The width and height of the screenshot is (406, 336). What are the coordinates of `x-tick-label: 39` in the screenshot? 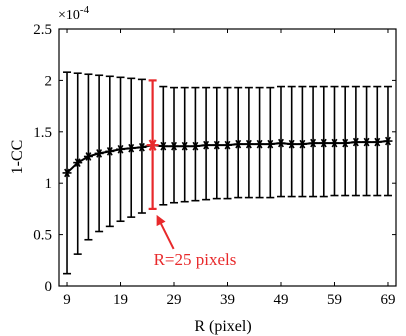 It's located at (227, 300).